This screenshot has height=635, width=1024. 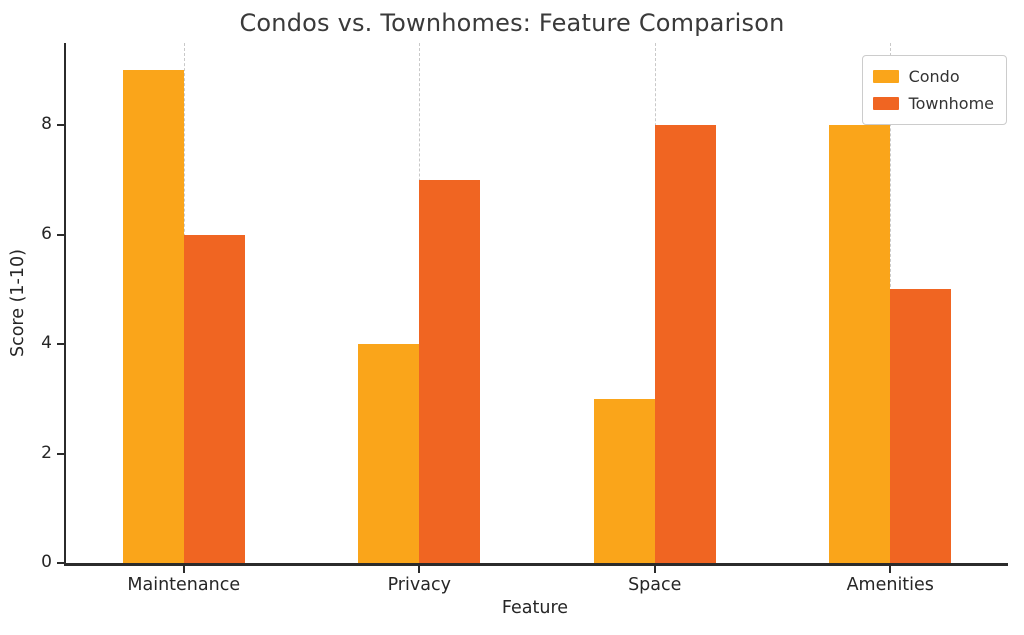 What do you see at coordinates (46, 452) in the screenshot?
I see `y-tick-label: 2` at bounding box center [46, 452].